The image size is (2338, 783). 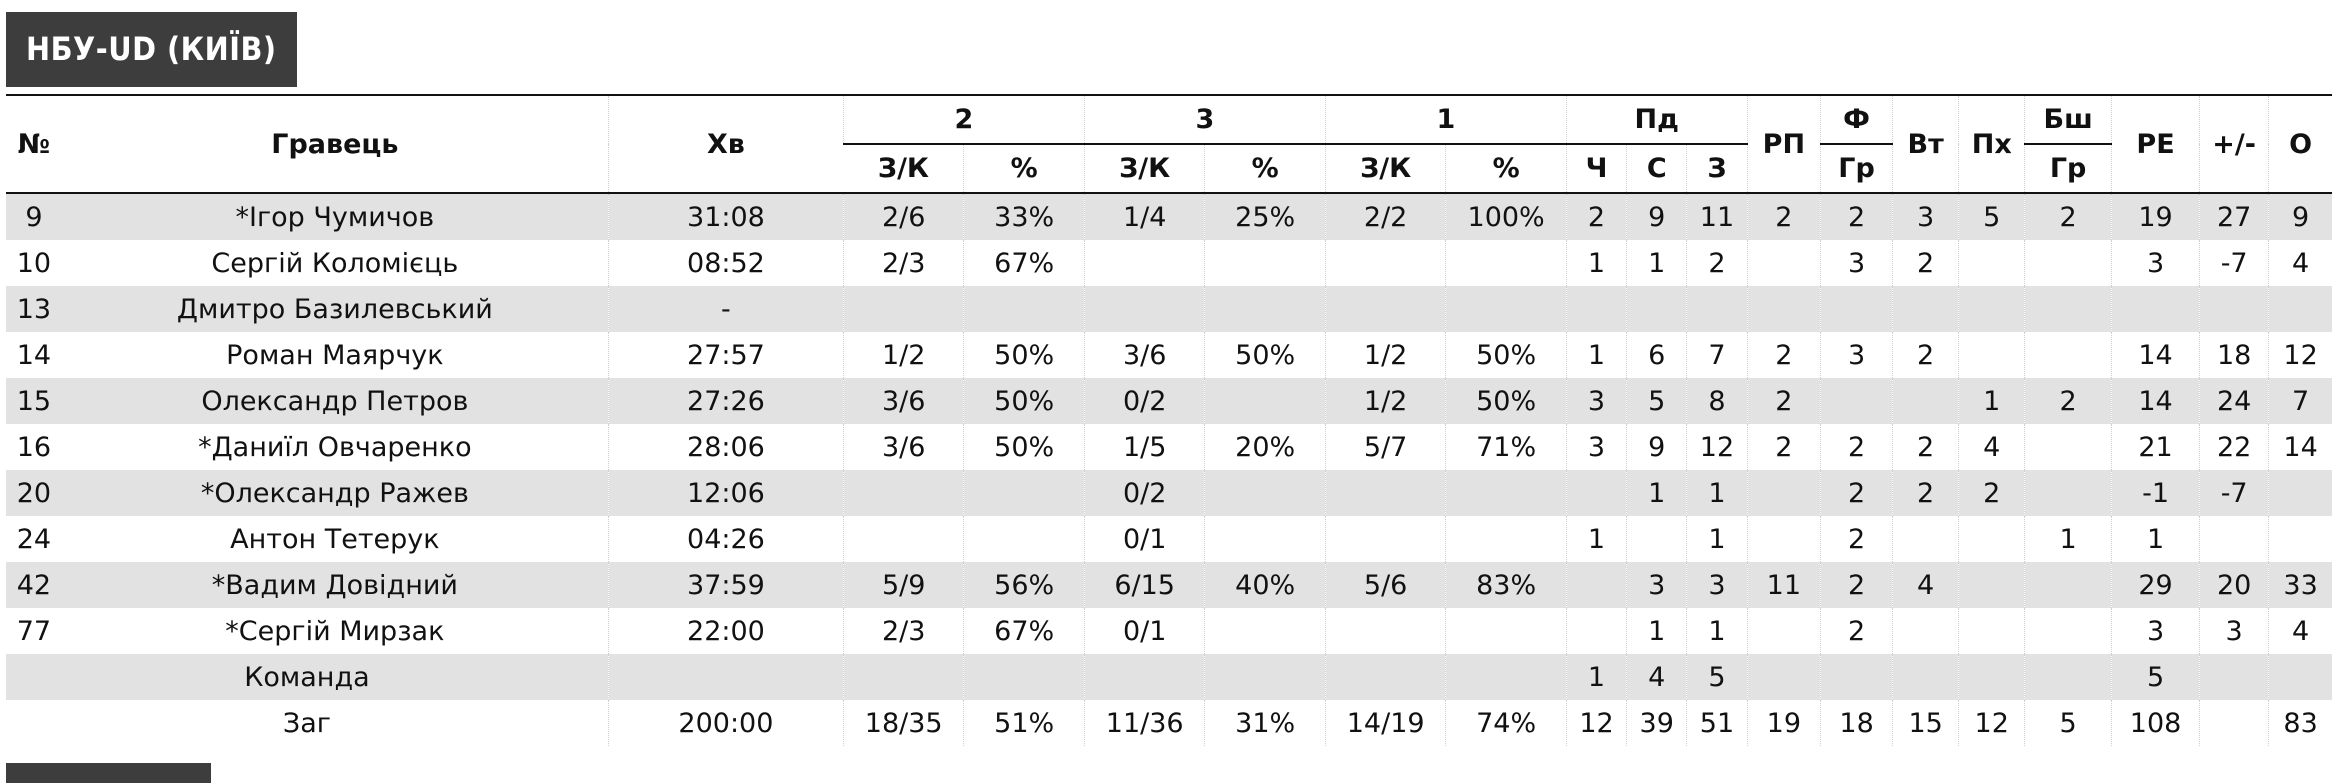 I want to click on col-group-3pt: 3, so click(x=1204, y=119).